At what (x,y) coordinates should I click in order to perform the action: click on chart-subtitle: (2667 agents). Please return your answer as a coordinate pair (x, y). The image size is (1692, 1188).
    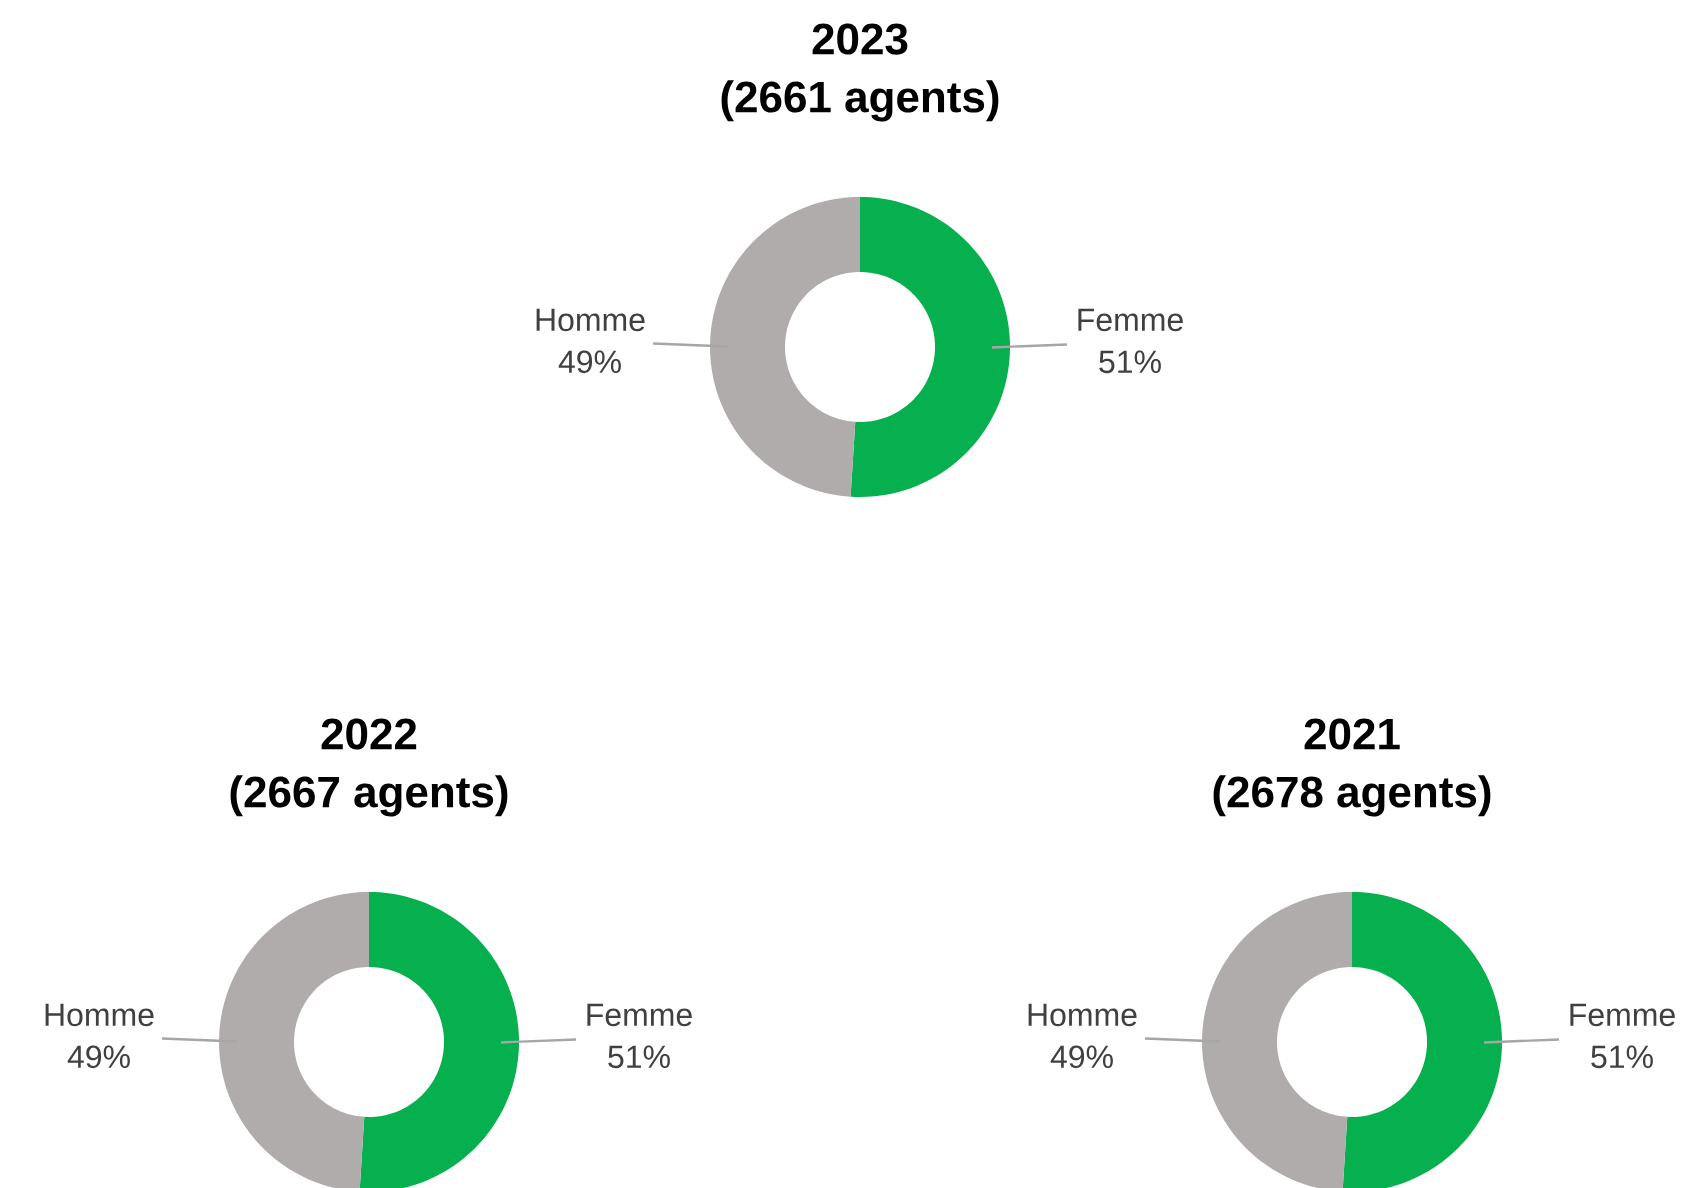
    Looking at the image, I should click on (369, 796).